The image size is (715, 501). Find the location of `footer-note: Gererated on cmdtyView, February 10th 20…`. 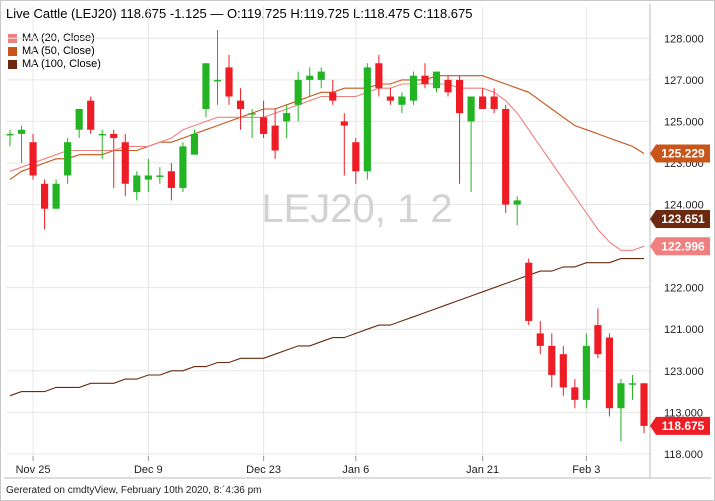

footer-note: Gererated on cmdtyView, February 10th 20… is located at coordinates (134, 490).